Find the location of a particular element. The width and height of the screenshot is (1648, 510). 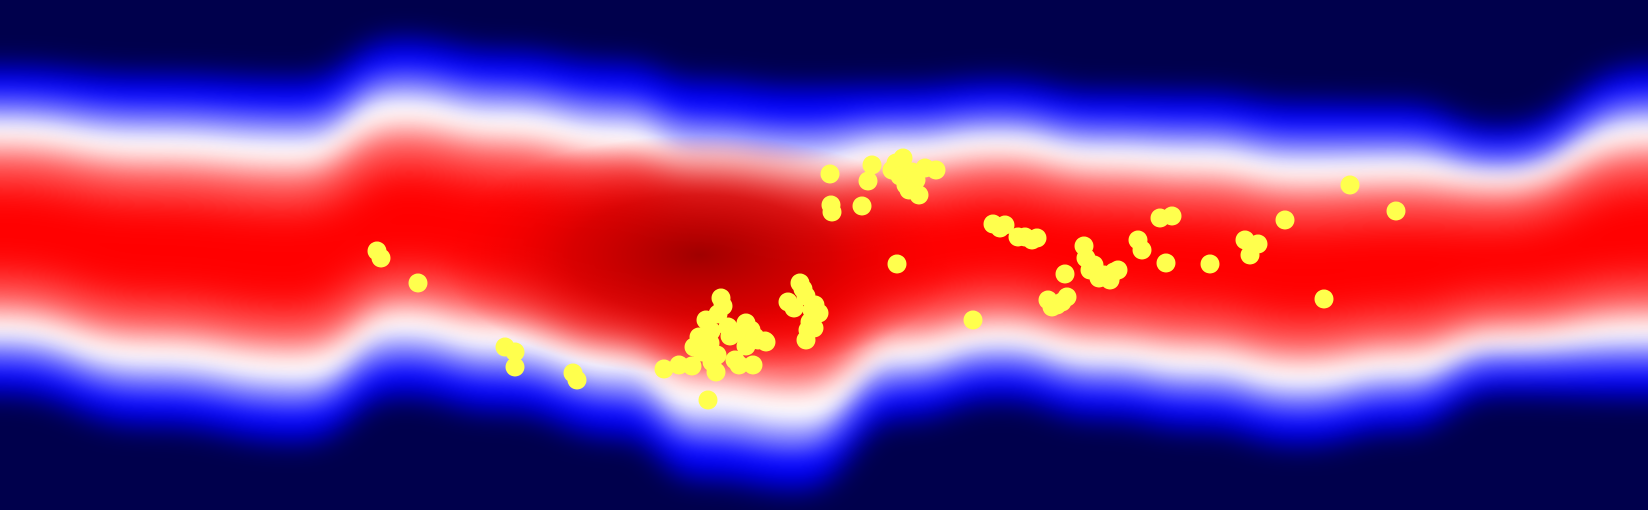

density-peak is located at coordinates (700, 255).